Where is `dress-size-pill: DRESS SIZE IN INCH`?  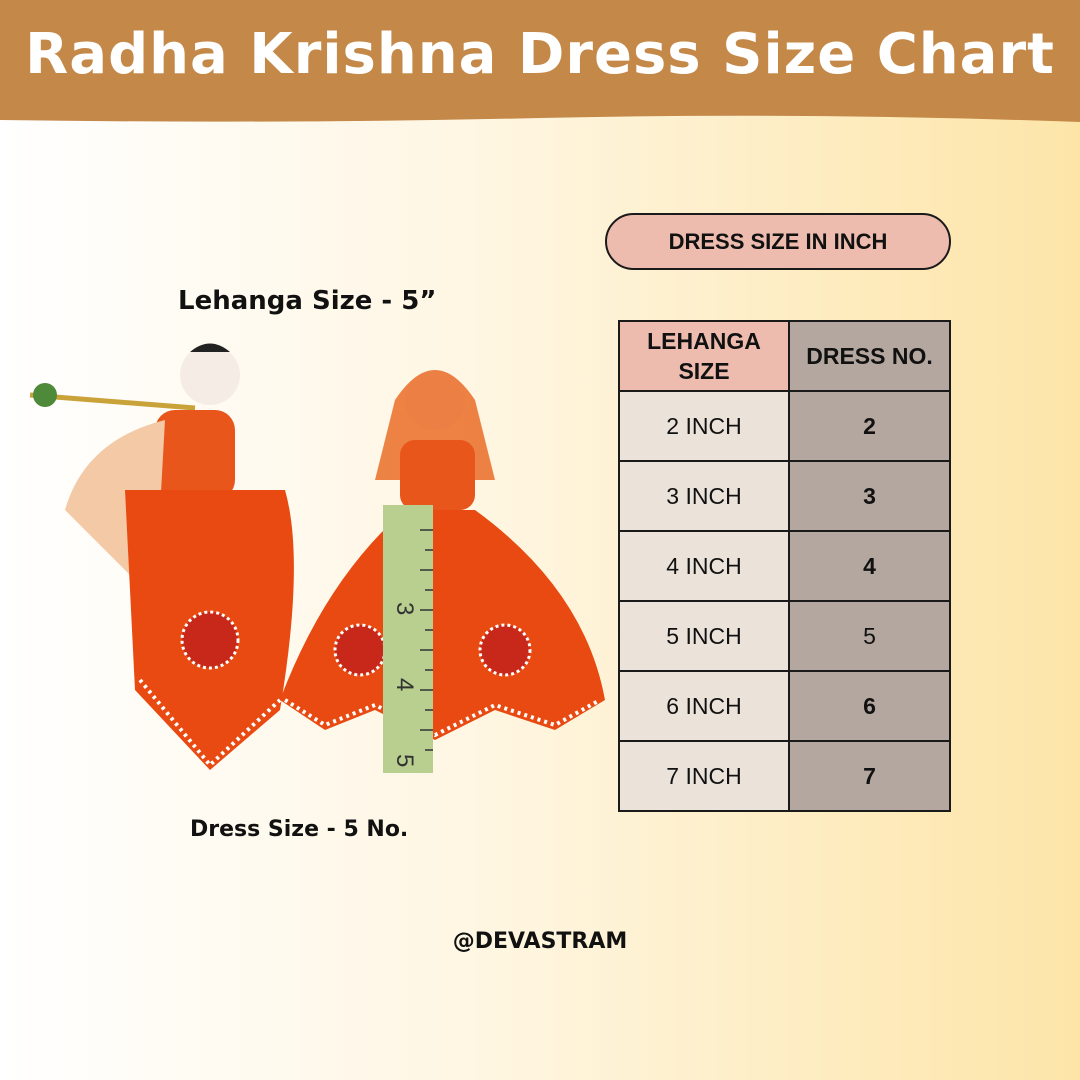 dress-size-pill: DRESS SIZE IN INCH is located at coordinates (778, 241).